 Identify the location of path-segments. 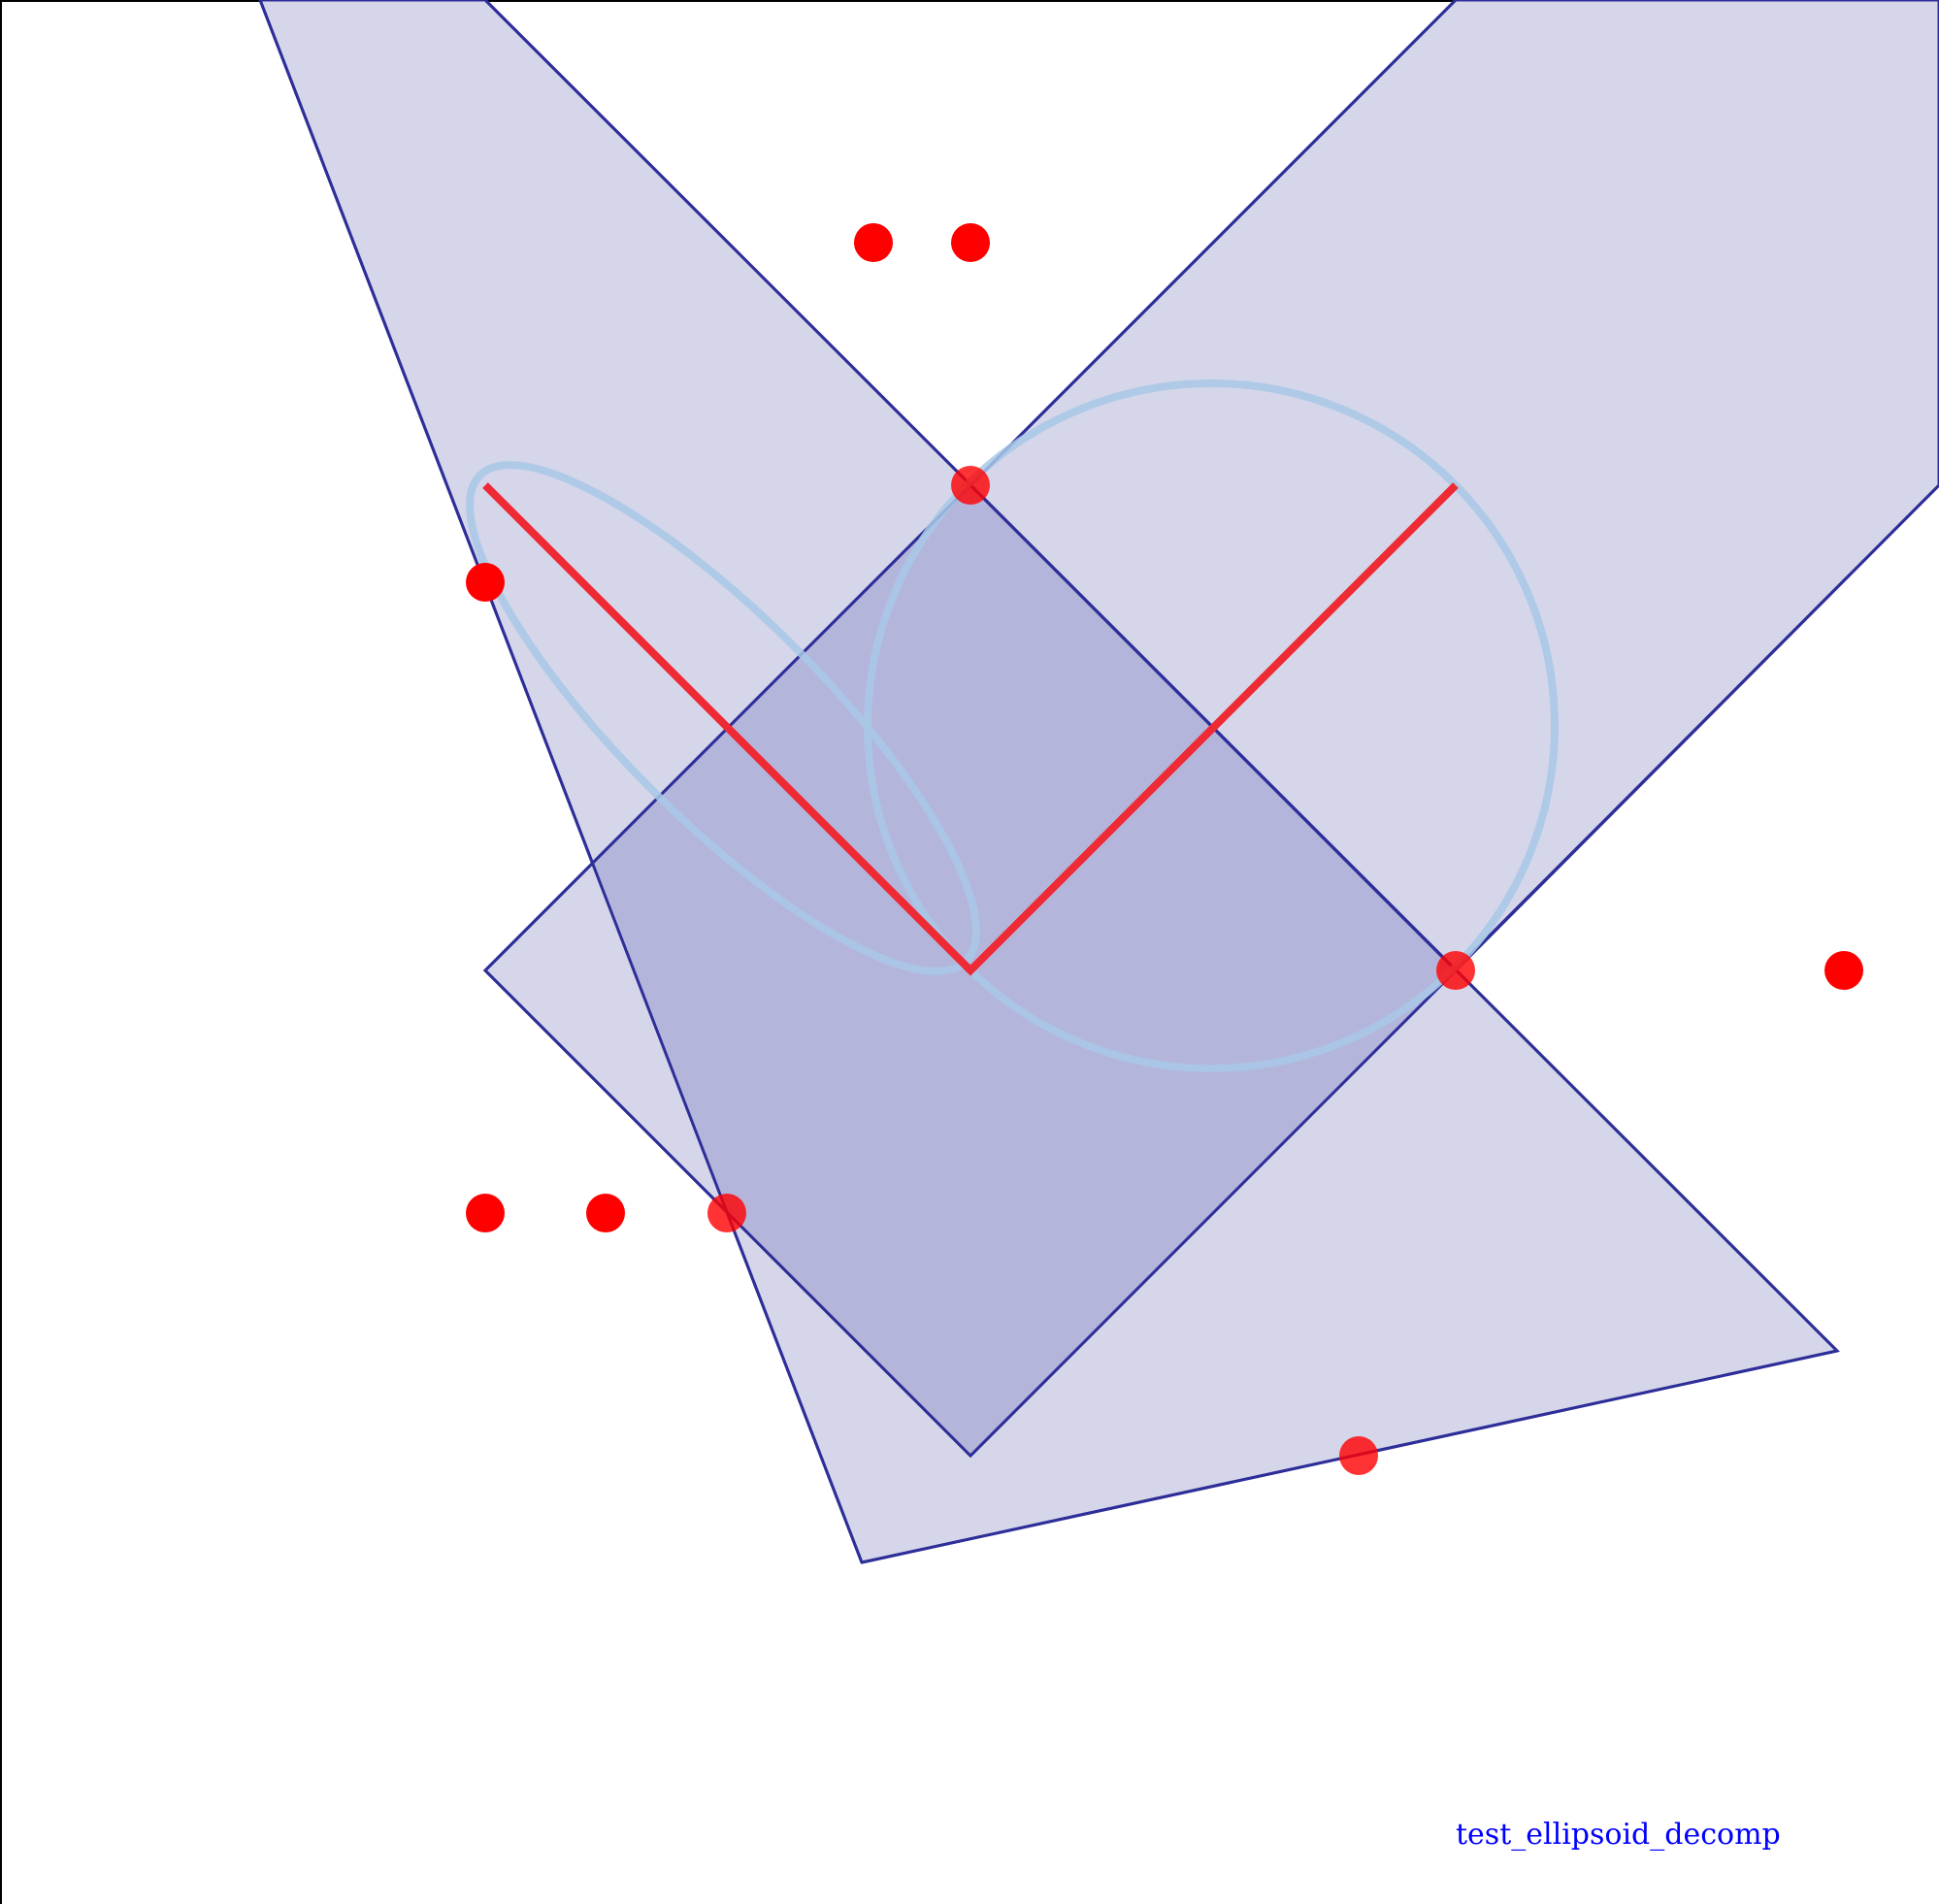
(971, 729).